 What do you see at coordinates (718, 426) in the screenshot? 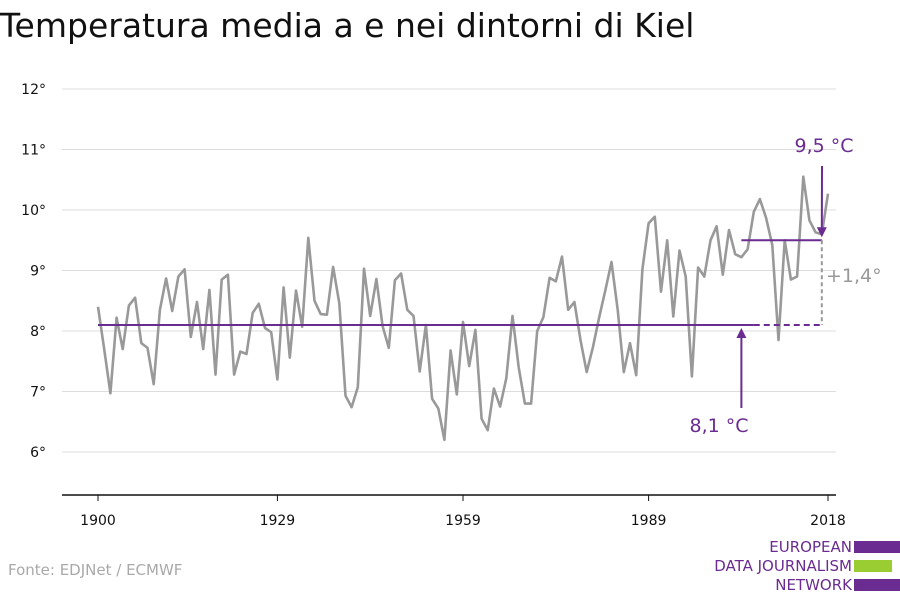
I see `baseline-label: 8,1 °C` at bounding box center [718, 426].